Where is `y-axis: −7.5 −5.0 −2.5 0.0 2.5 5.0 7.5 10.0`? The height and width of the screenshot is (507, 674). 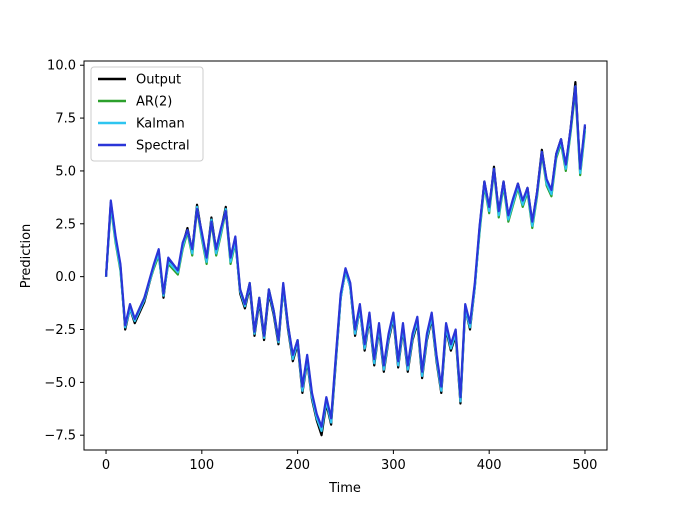
y-axis: −7.5 −5.0 −2.5 0.0 2.5 5.0 7.5 10.0 is located at coordinates (64, 251).